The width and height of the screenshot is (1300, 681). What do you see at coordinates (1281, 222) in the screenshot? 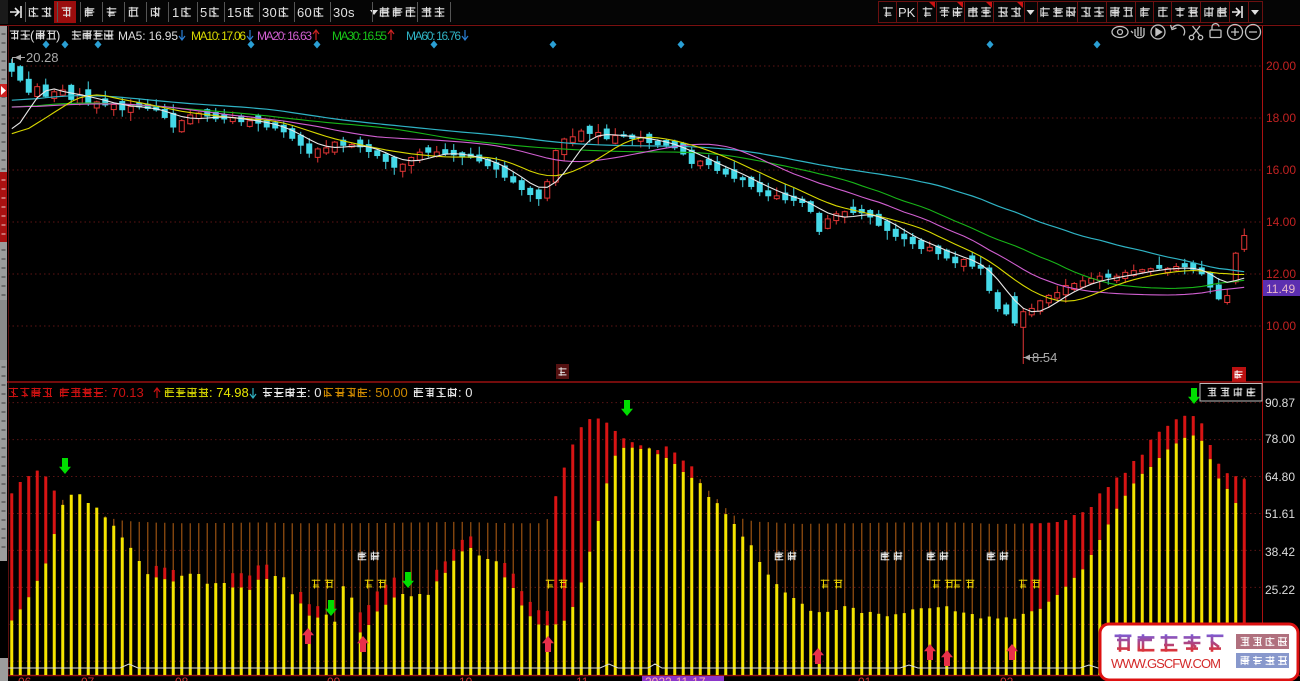
I see `svg-text: 14.00` at bounding box center [1281, 222].